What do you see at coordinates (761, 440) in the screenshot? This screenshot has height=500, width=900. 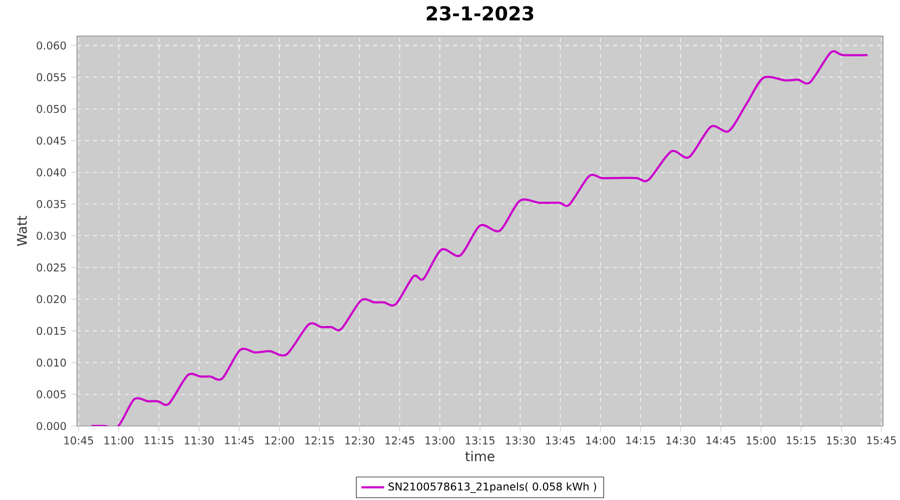 I see `x-tick-label: 15:00` at bounding box center [761, 440].